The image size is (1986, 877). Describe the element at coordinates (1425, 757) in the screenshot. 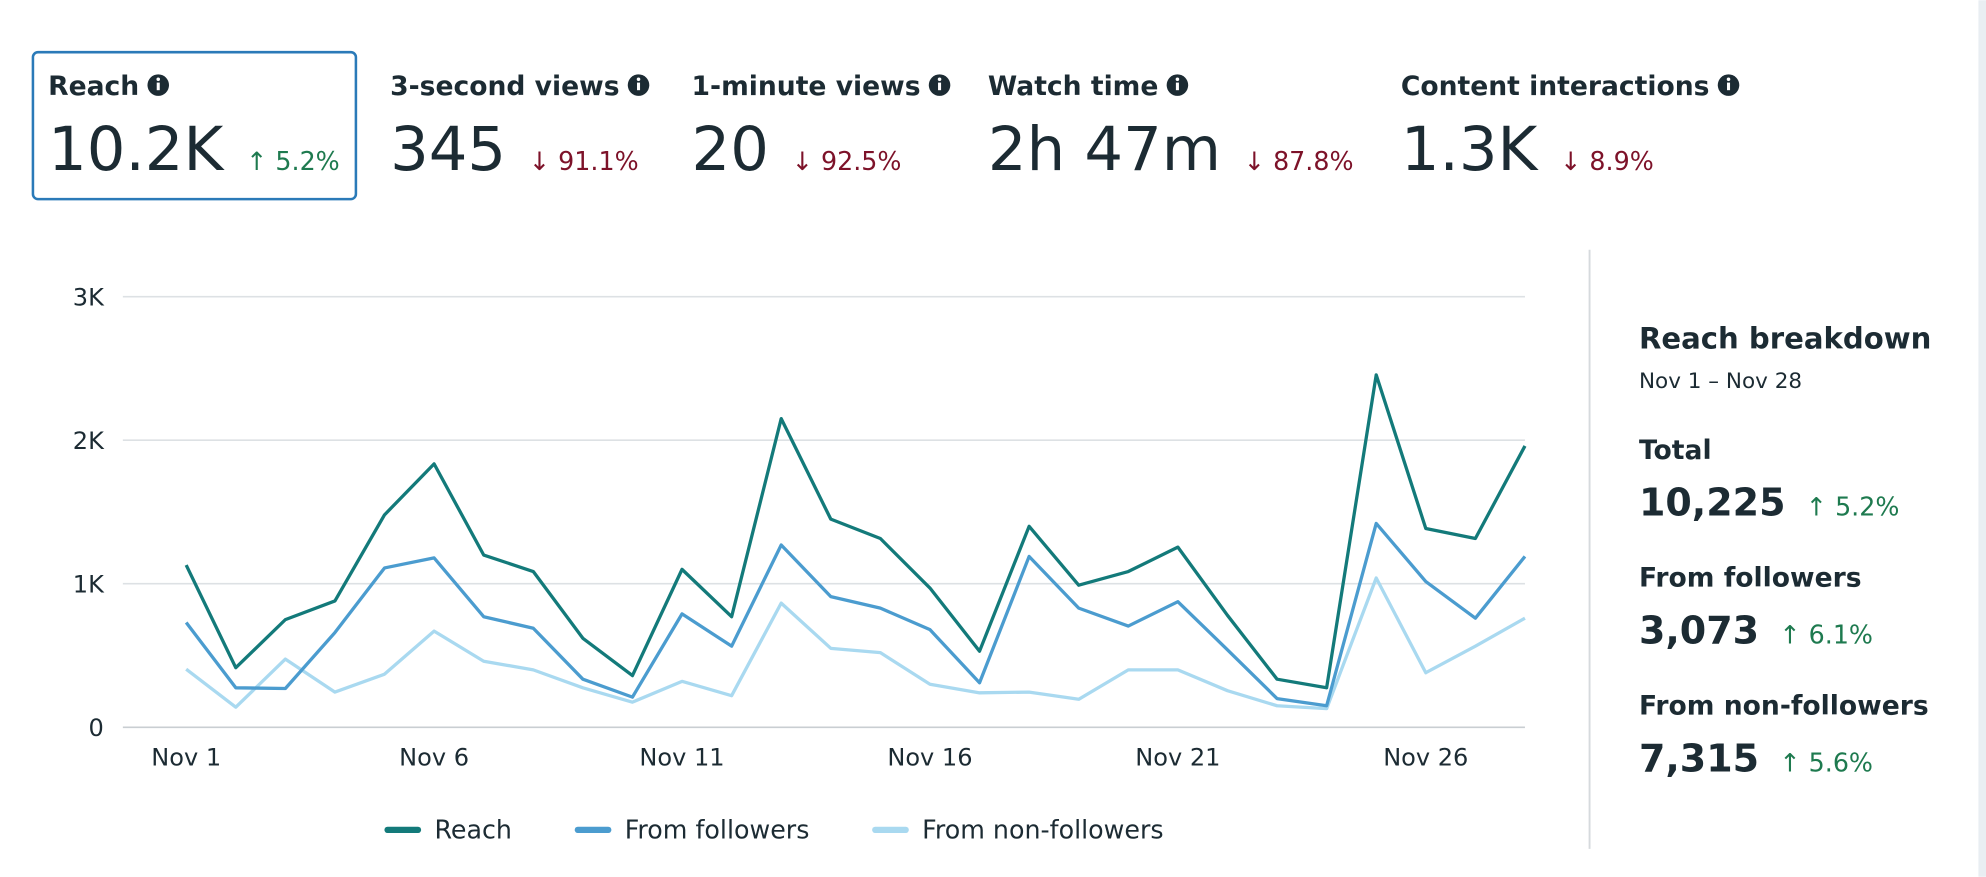

I see `x-tick-label: Nov 26` at that location.